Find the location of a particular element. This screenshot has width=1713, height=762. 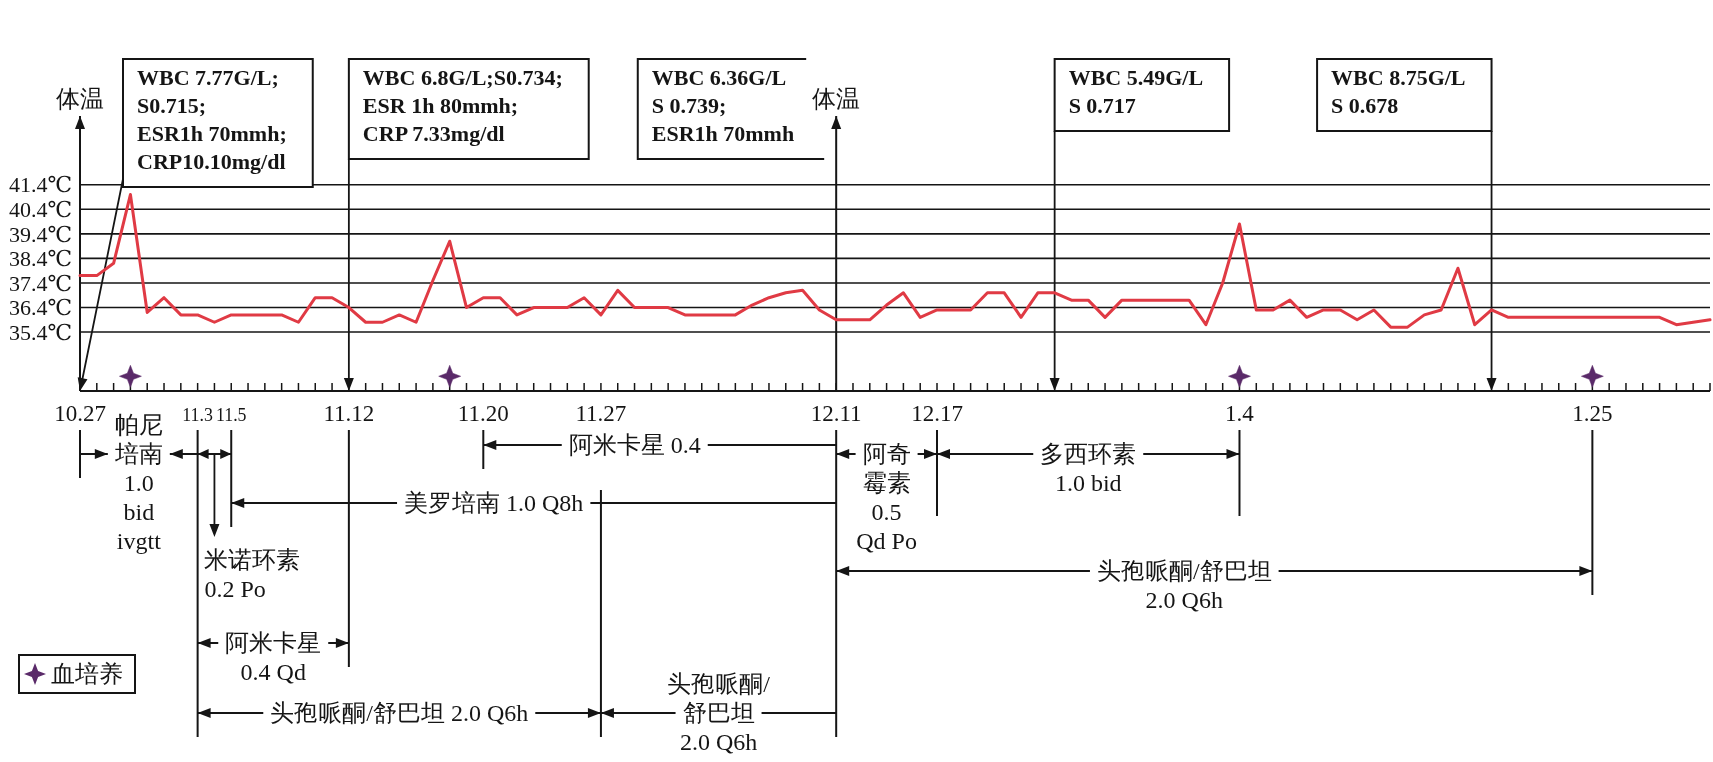

y-tick-label: 38.4℃ is located at coordinates (40, 259).